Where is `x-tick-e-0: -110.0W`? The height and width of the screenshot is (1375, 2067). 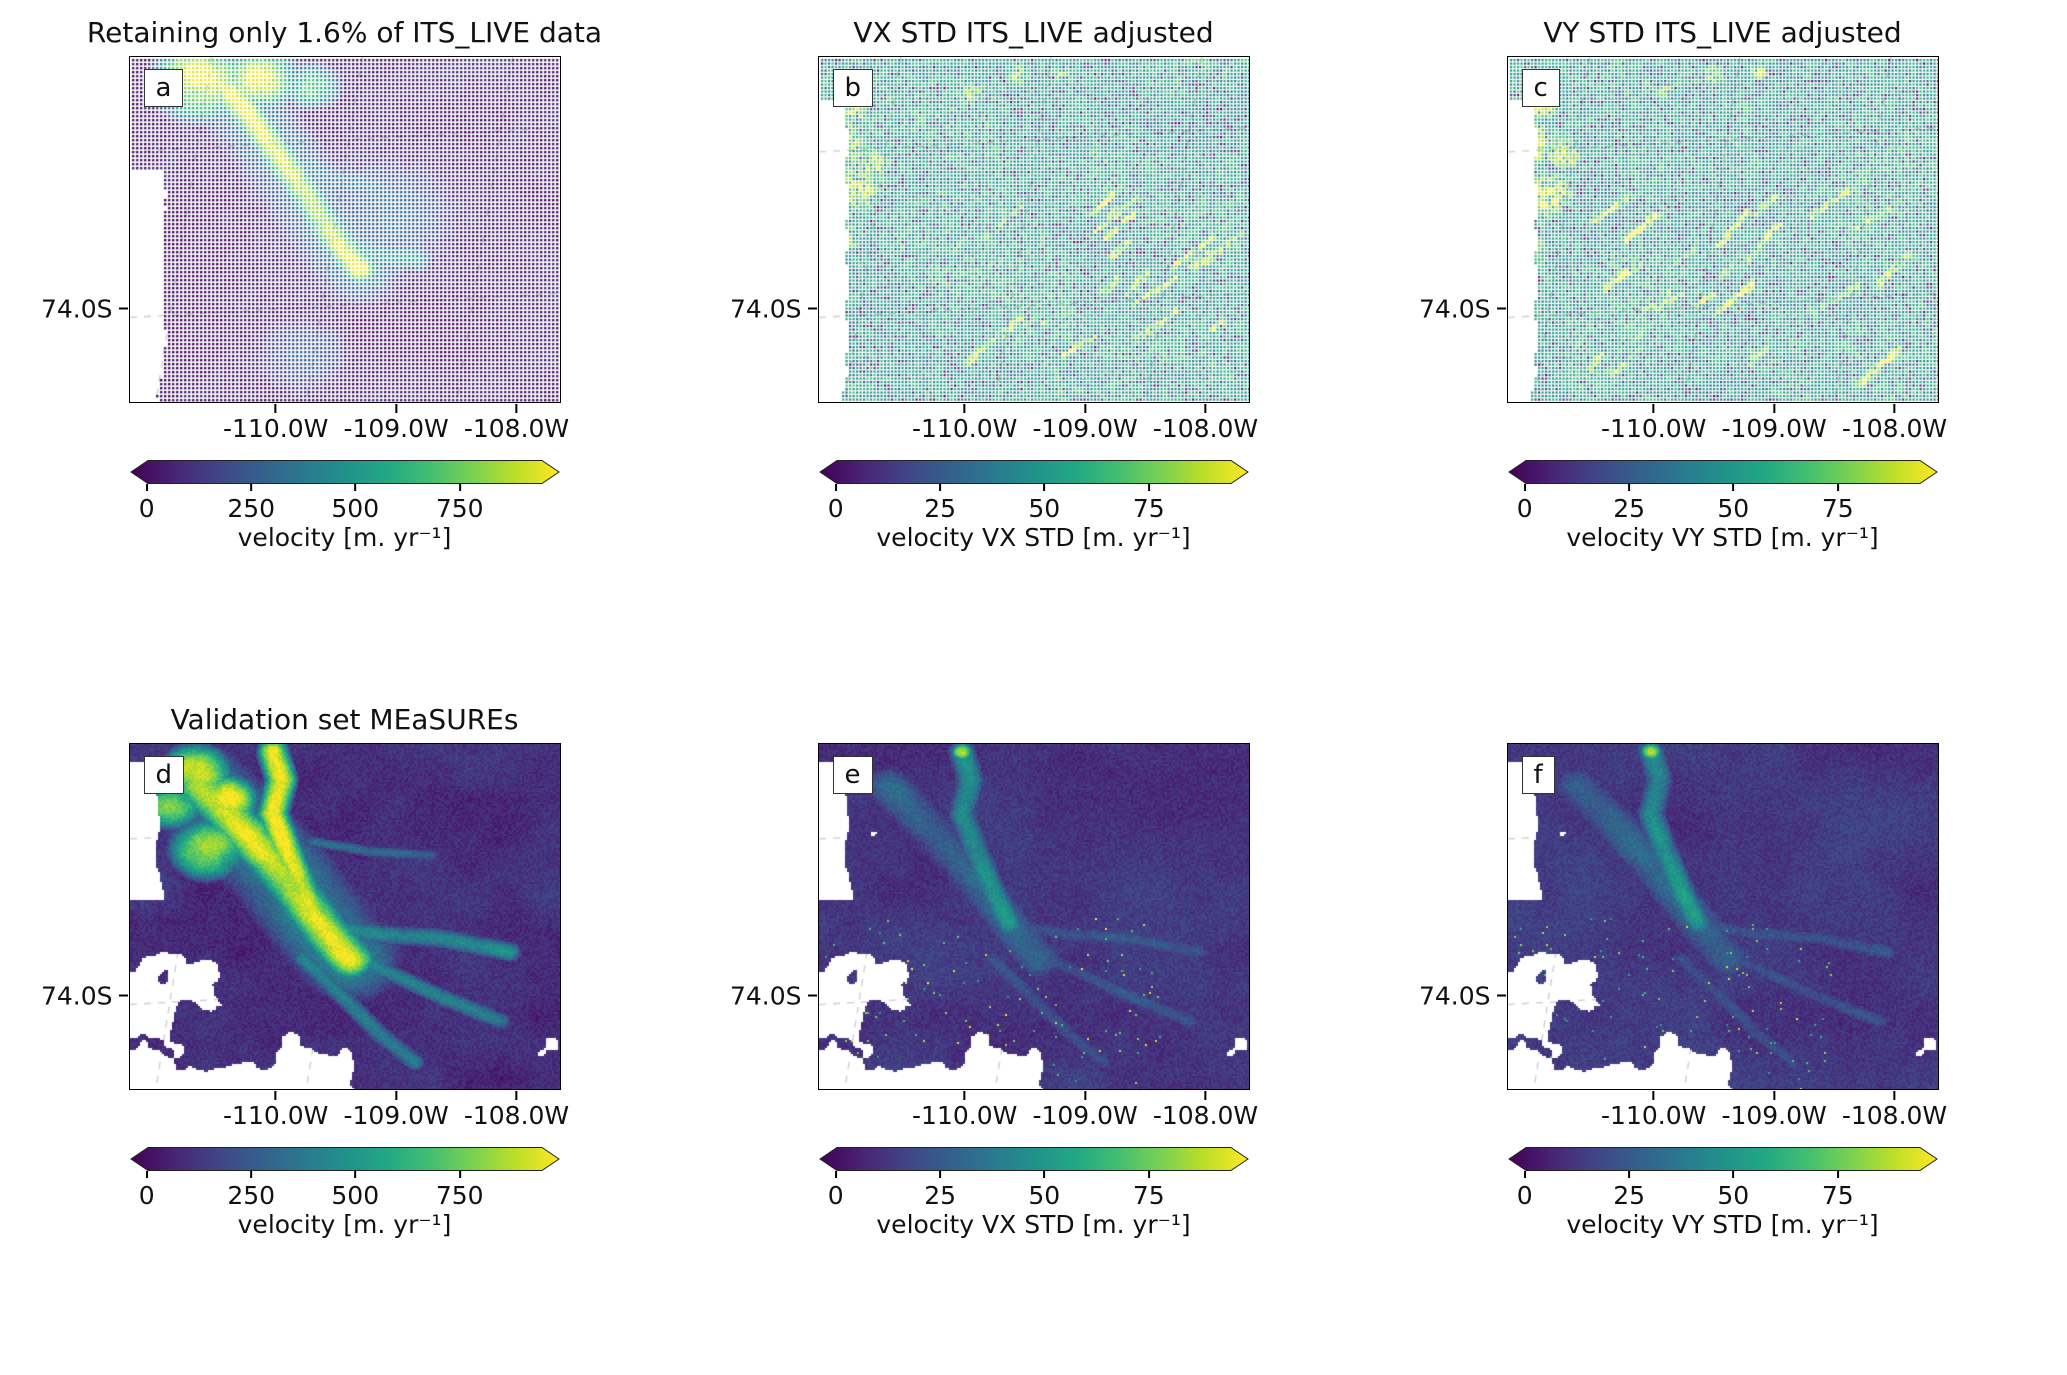 x-tick-e-0: -110.0W is located at coordinates (964, 1110).